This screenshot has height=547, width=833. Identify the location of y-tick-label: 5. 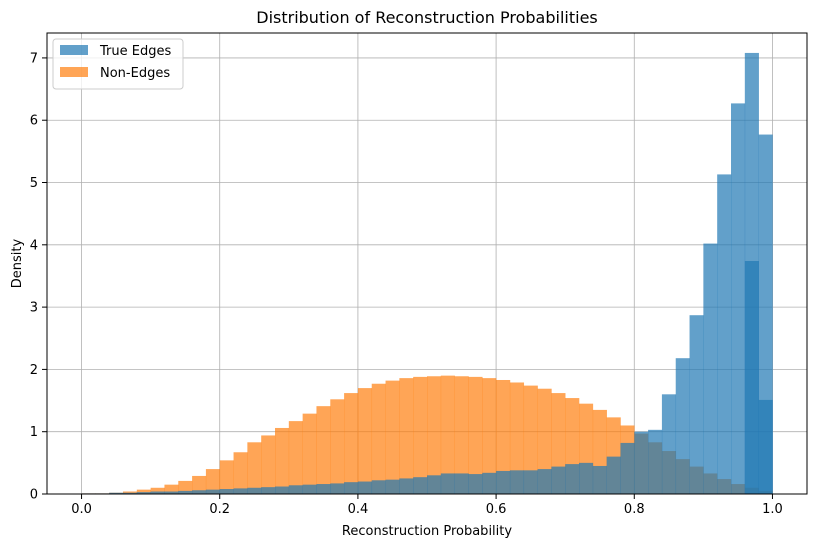
(34, 183).